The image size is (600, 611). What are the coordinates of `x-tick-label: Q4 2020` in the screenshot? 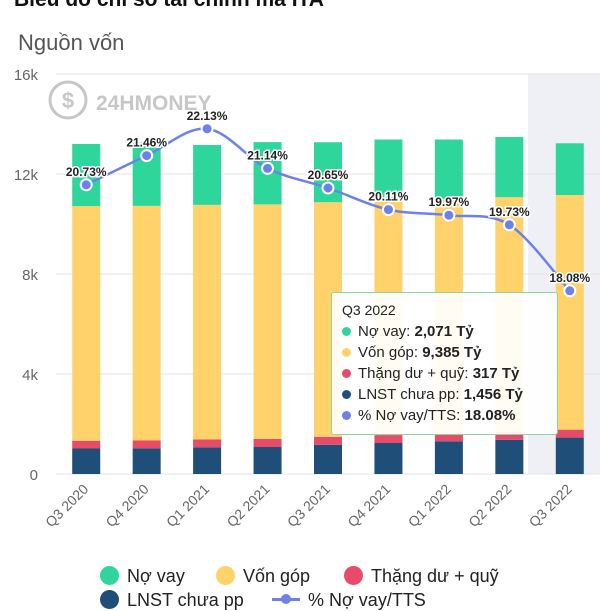 It's located at (126, 505).